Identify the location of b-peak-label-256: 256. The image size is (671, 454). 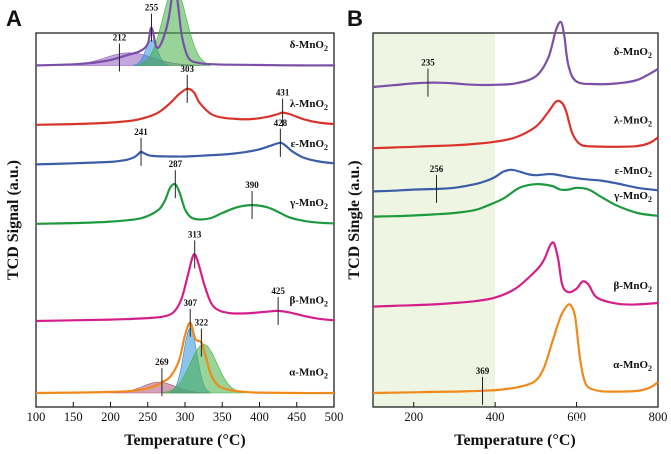
(437, 169).